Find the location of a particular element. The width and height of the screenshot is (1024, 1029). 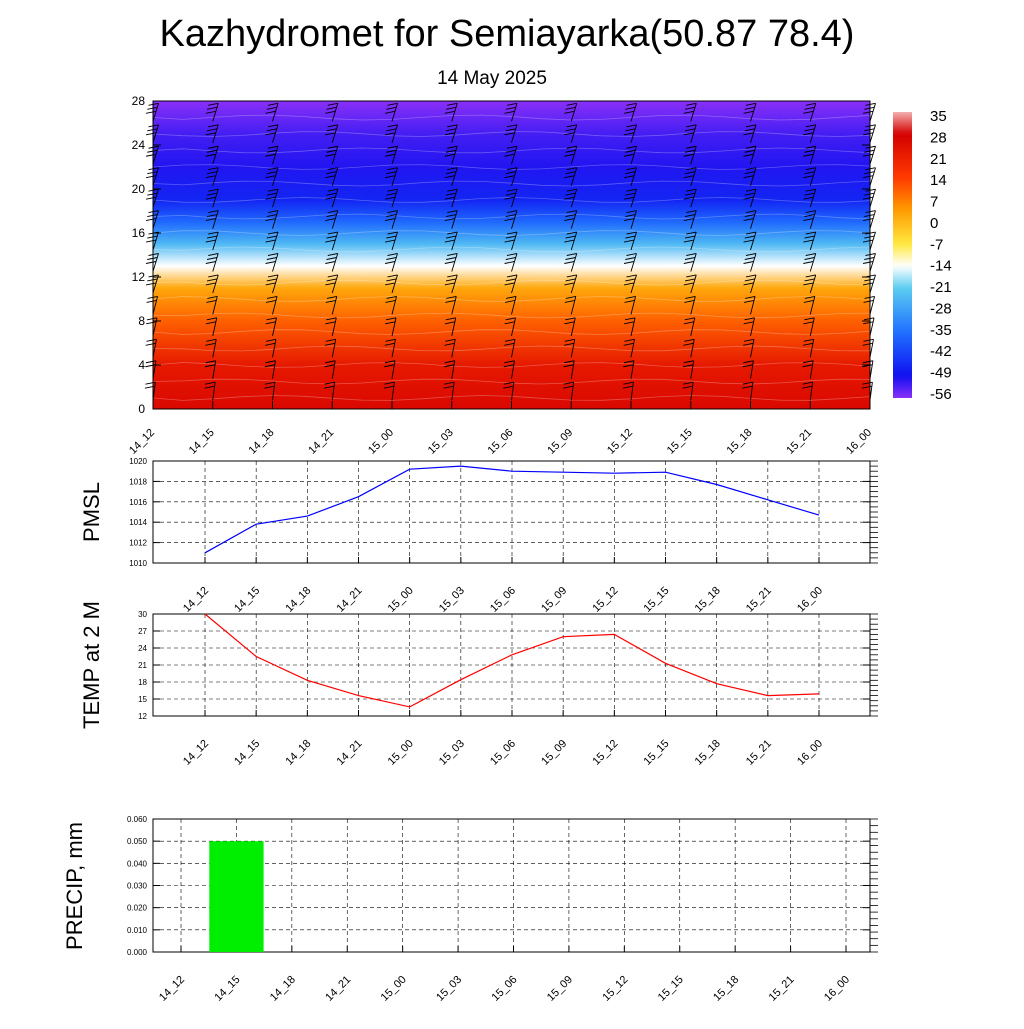

xtick-label: 15_15 is located at coordinates (671, 989).